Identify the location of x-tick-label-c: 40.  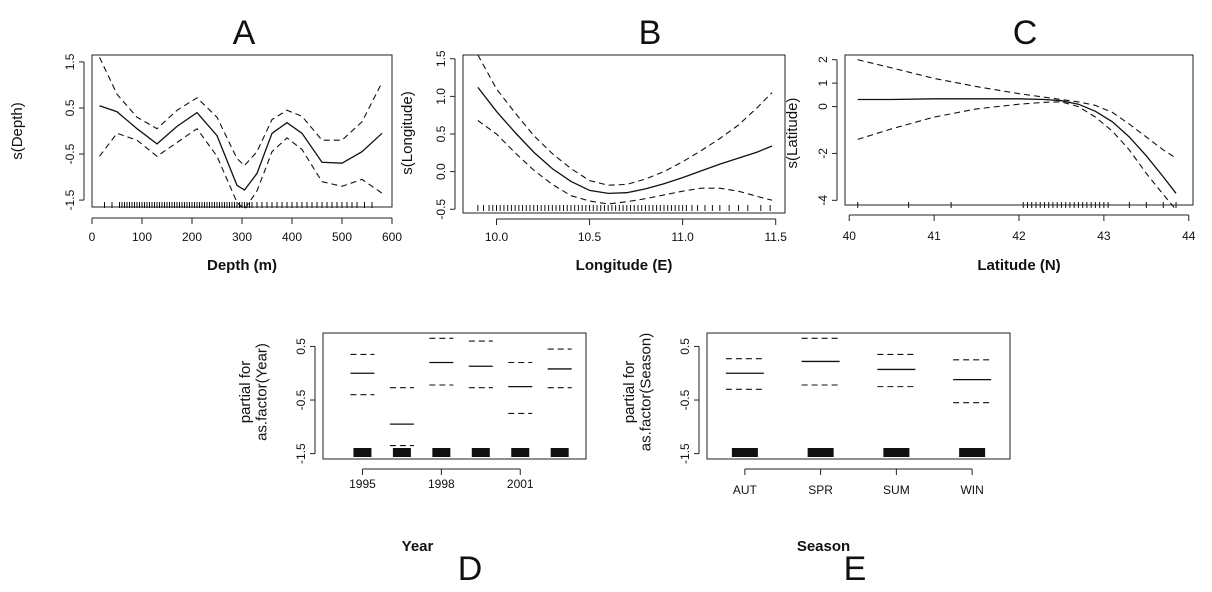
(850, 236).